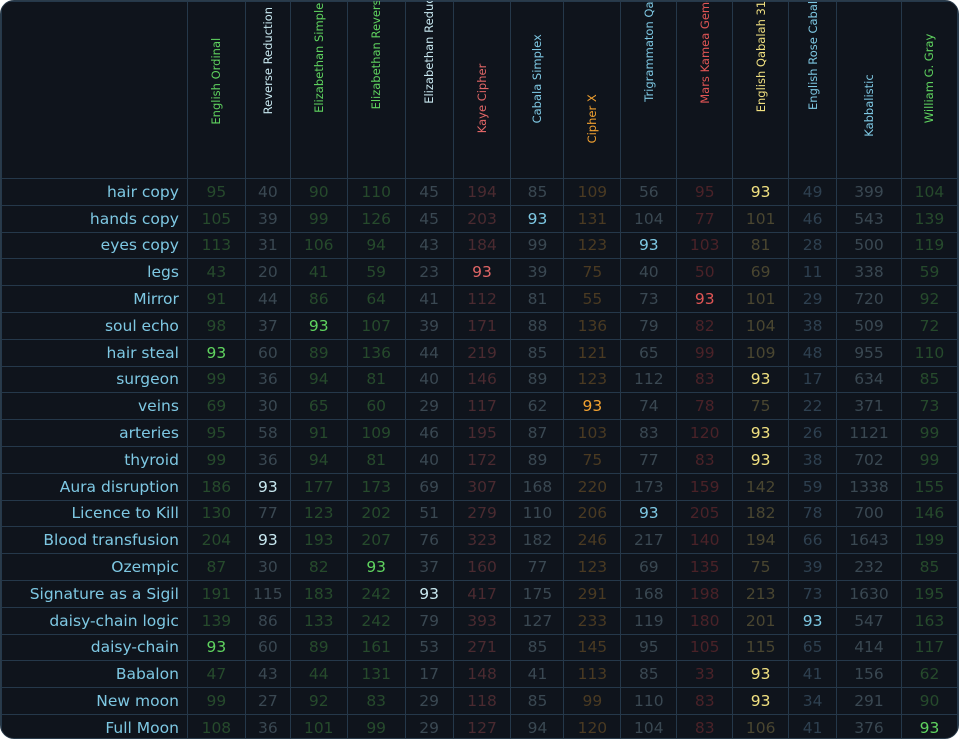 The height and width of the screenshot is (739, 959). What do you see at coordinates (869, 406) in the screenshot?
I see `value-cell: 371` at bounding box center [869, 406].